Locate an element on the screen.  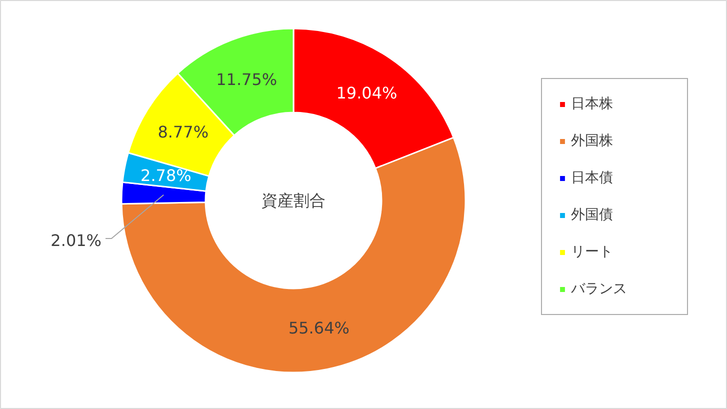
data-label: 55.64% is located at coordinates (319, 328).